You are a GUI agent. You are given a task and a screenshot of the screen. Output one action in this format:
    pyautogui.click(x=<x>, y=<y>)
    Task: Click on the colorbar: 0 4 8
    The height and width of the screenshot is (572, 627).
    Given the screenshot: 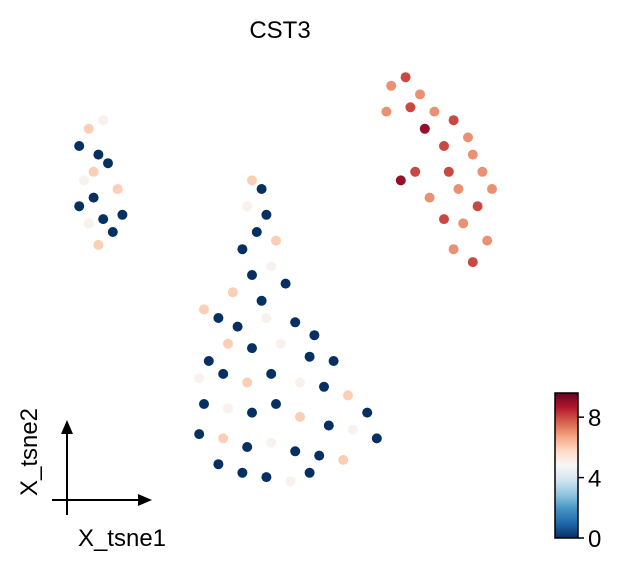 What is the action you would take?
    pyautogui.click(x=577, y=472)
    